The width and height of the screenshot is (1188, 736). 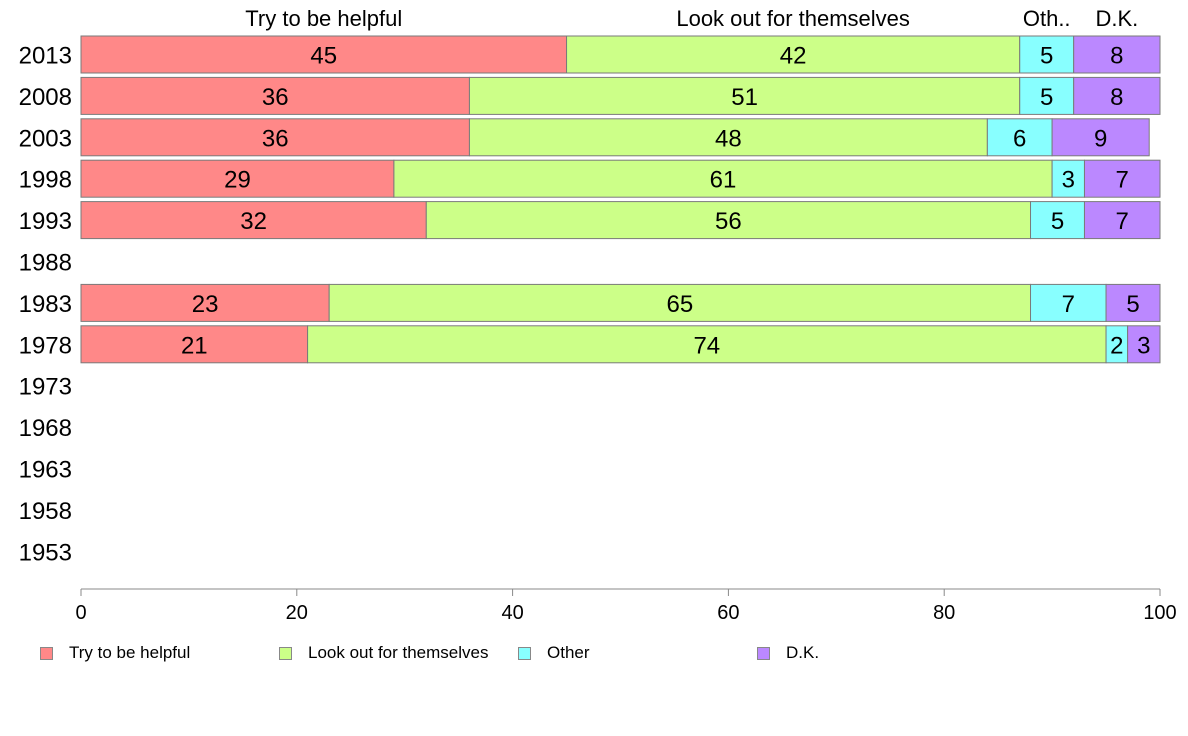 What do you see at coordinates (45, 56) in the screenshot?
I see `y-tick-label: 2013` at bounding box center [45, 56].